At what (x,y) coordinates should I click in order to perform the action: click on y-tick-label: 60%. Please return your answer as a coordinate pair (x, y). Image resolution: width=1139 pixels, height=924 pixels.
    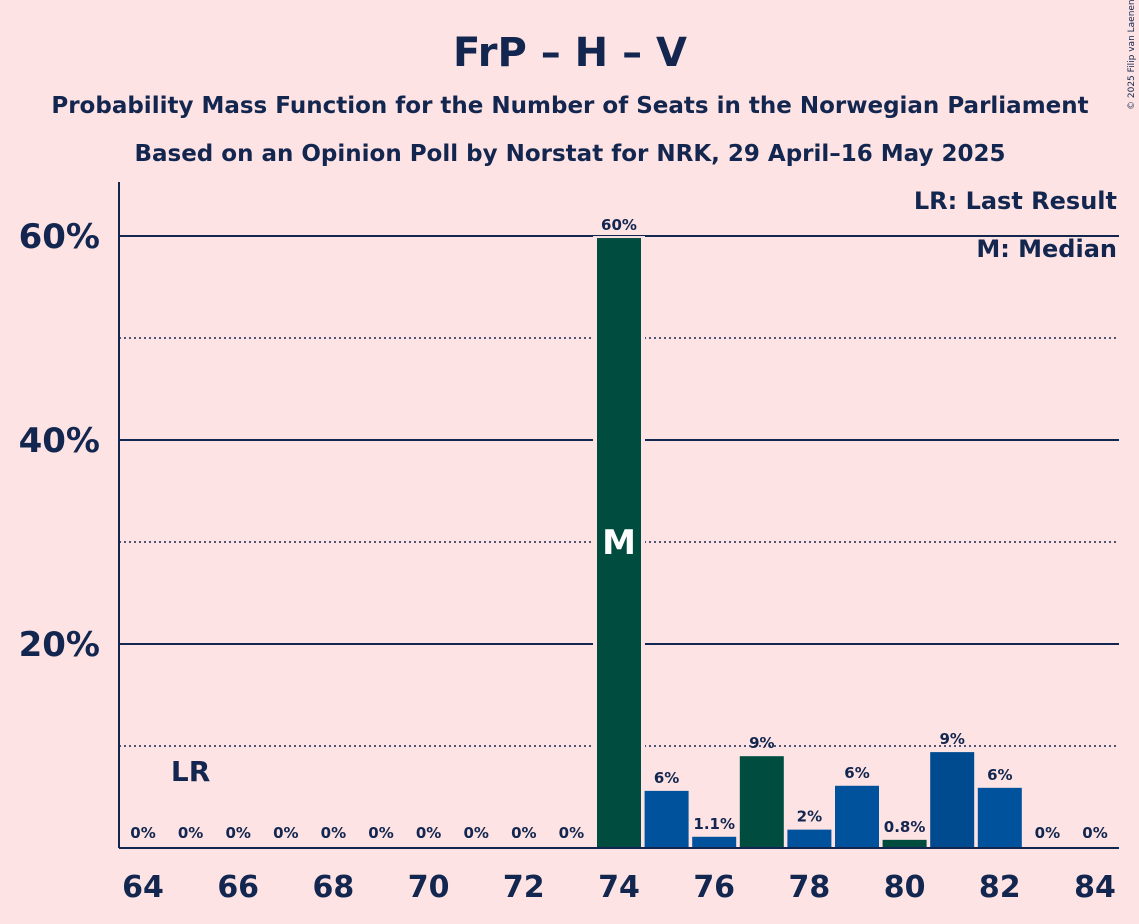
    Looking at the image, I should click on (59, 237).